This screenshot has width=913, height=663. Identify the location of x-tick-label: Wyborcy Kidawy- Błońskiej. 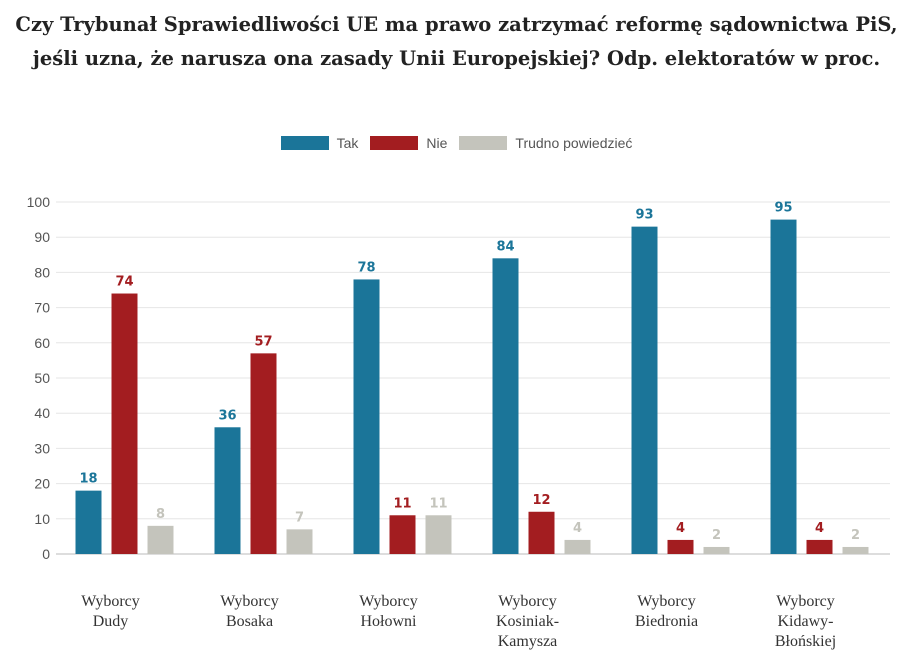
(806, 622).